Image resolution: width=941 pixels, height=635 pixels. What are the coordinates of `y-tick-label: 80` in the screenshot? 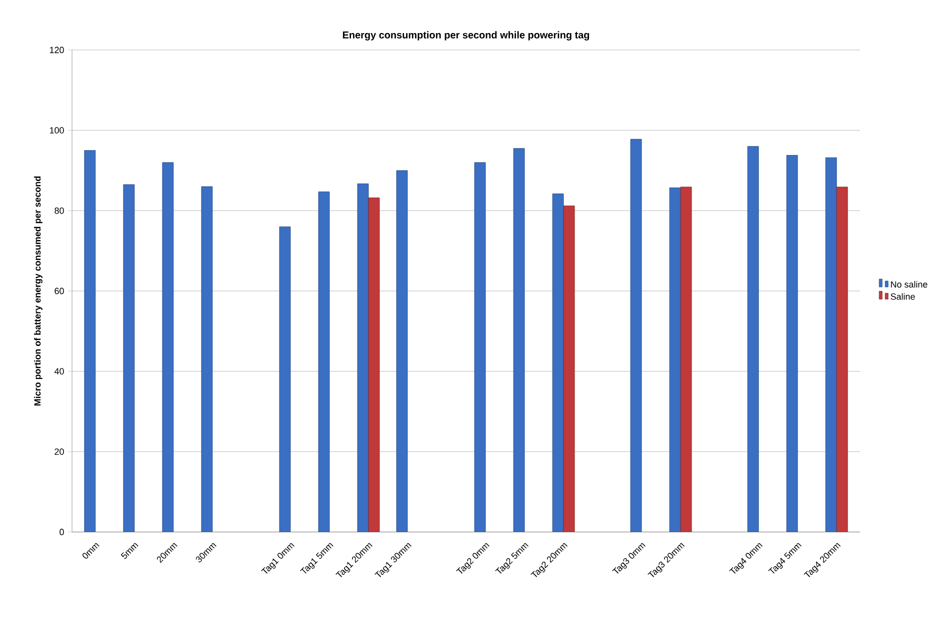 It's located at (59, 210).